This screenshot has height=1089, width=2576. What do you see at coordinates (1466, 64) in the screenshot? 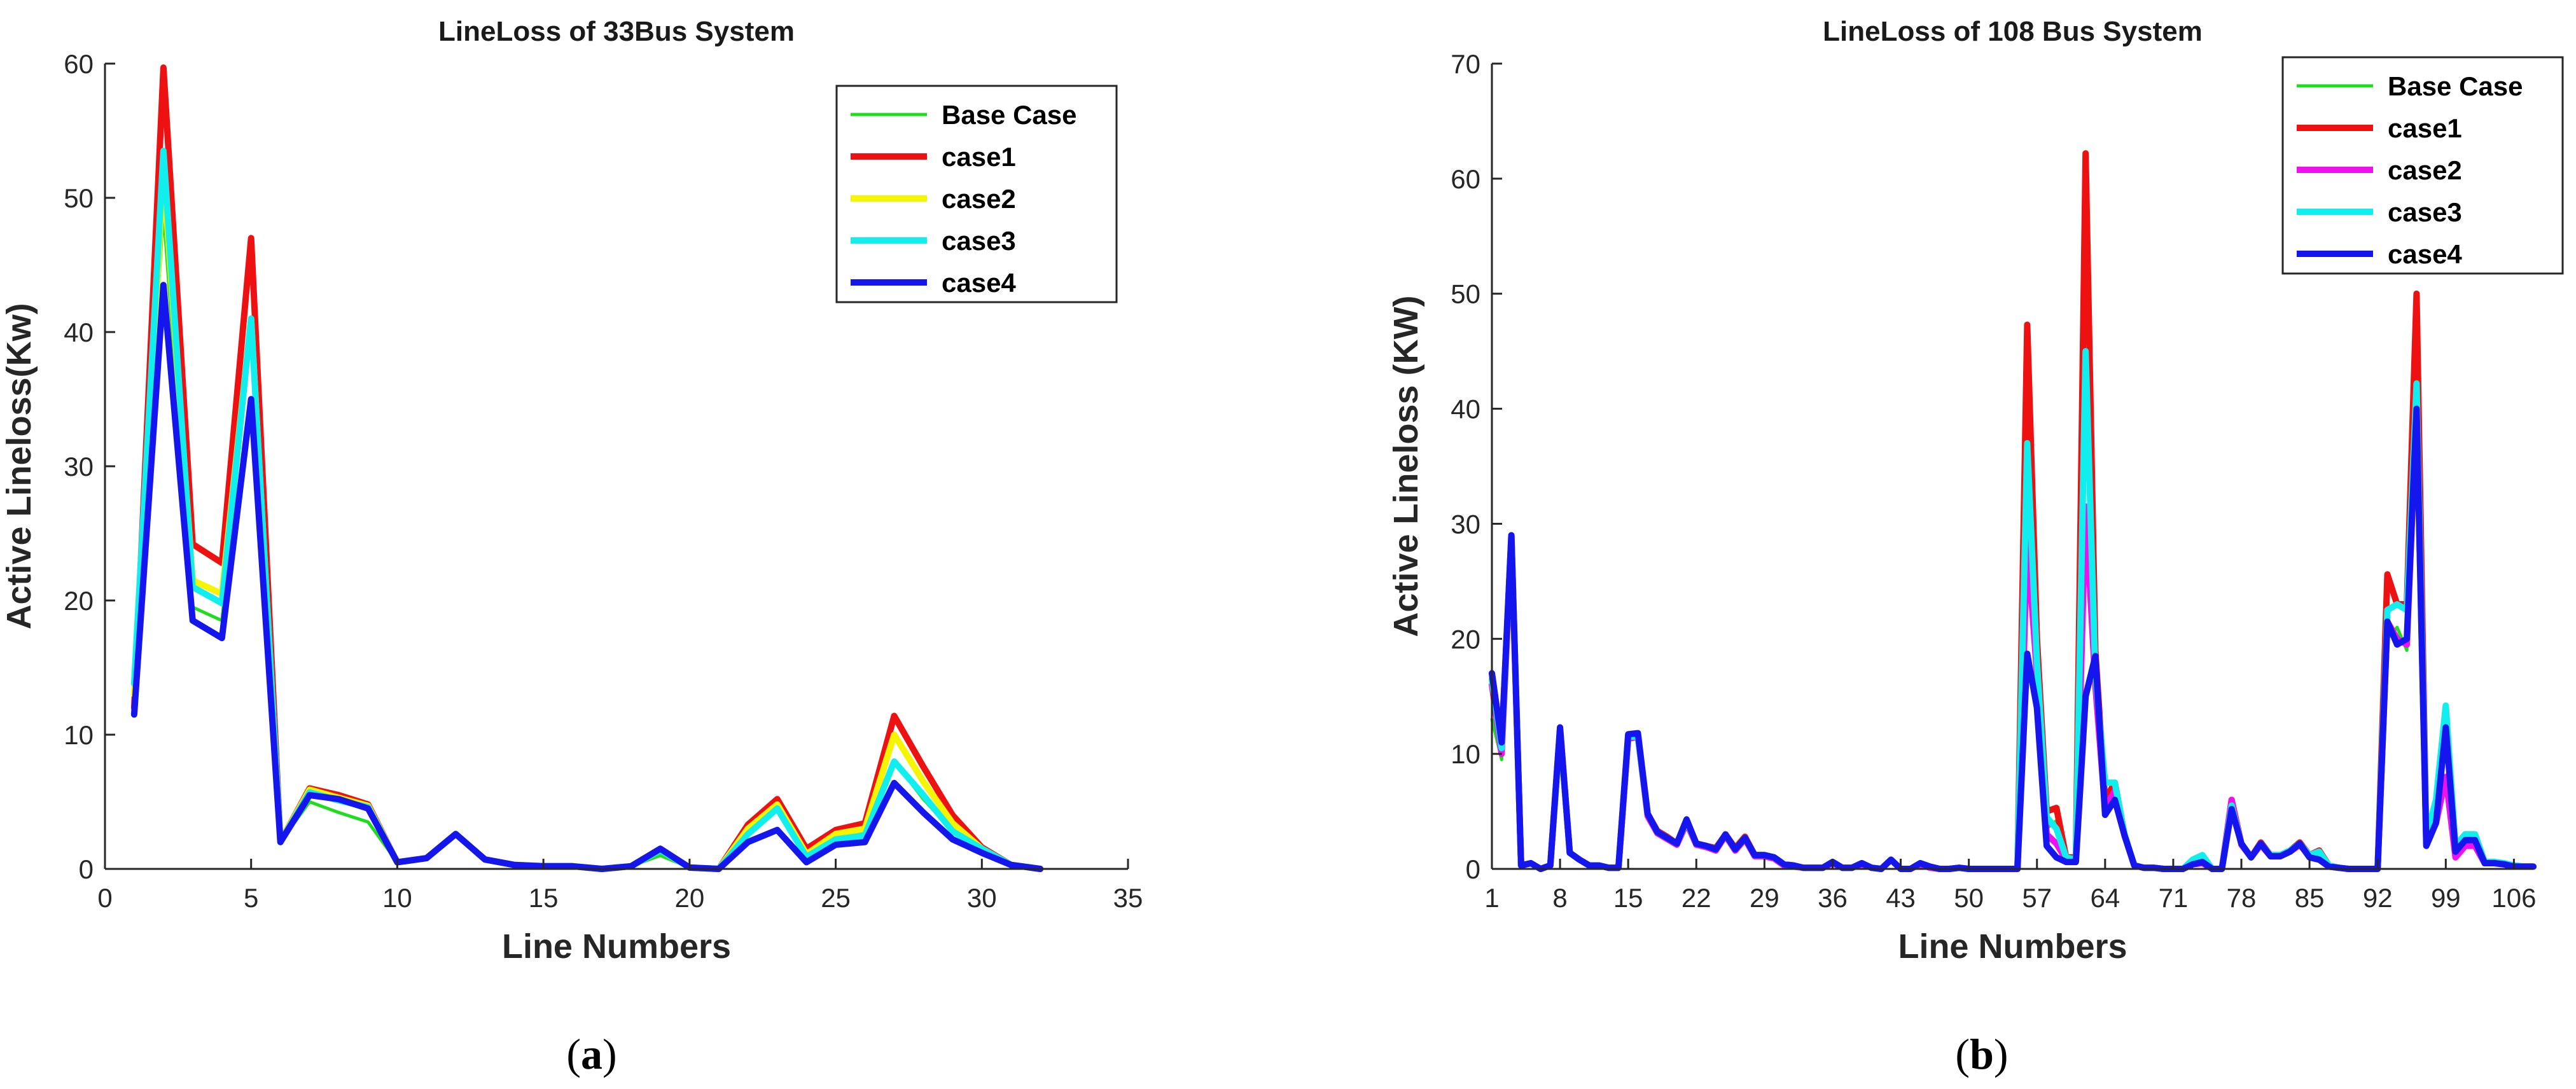
I see `y-tick-label: 70` at bounding box center [1466, 64].